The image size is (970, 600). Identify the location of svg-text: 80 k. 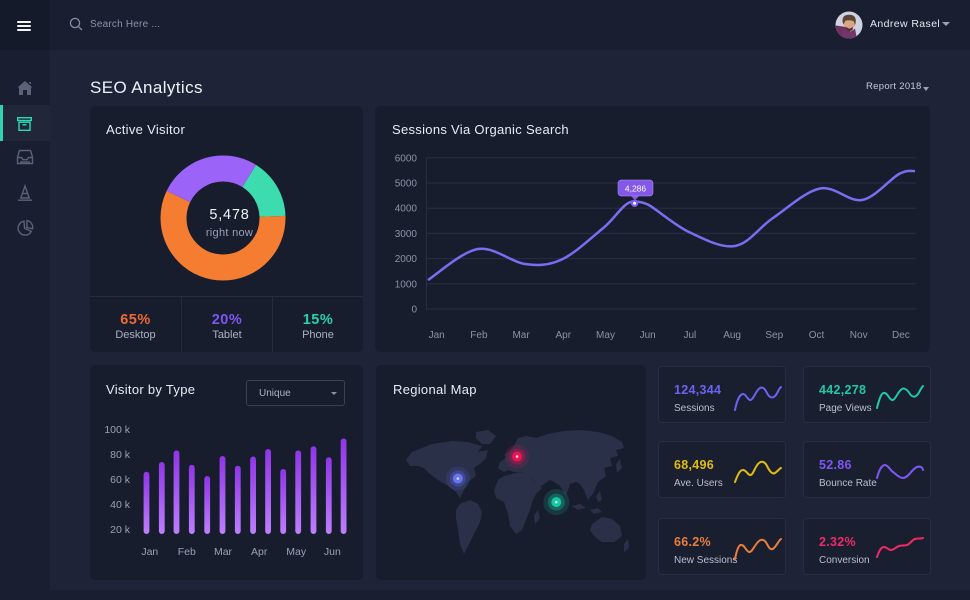
(120, 455).